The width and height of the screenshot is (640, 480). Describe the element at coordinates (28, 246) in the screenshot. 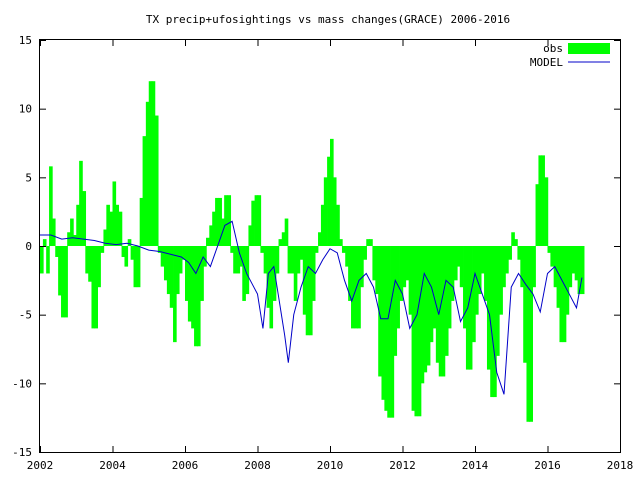

I see `y-tick-label: 0` at that location.